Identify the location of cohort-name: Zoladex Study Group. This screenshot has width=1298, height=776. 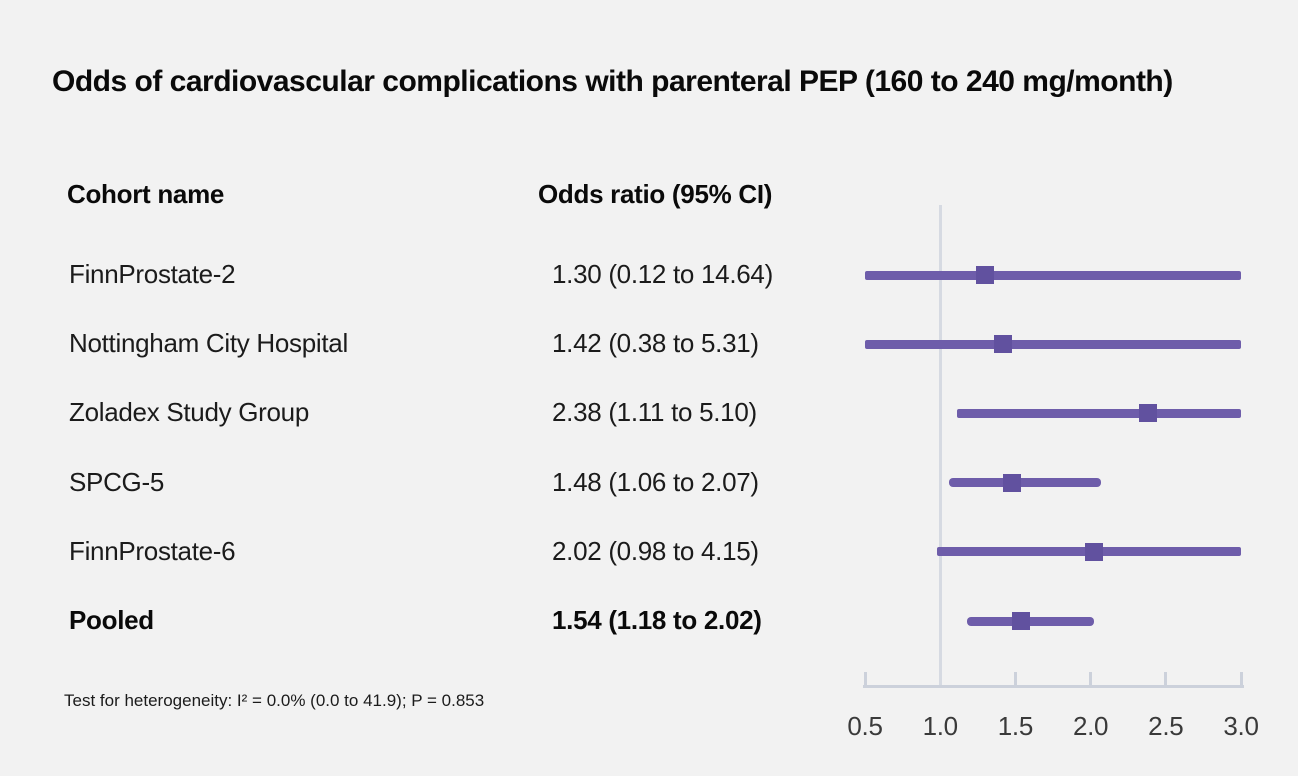
(189, 412).